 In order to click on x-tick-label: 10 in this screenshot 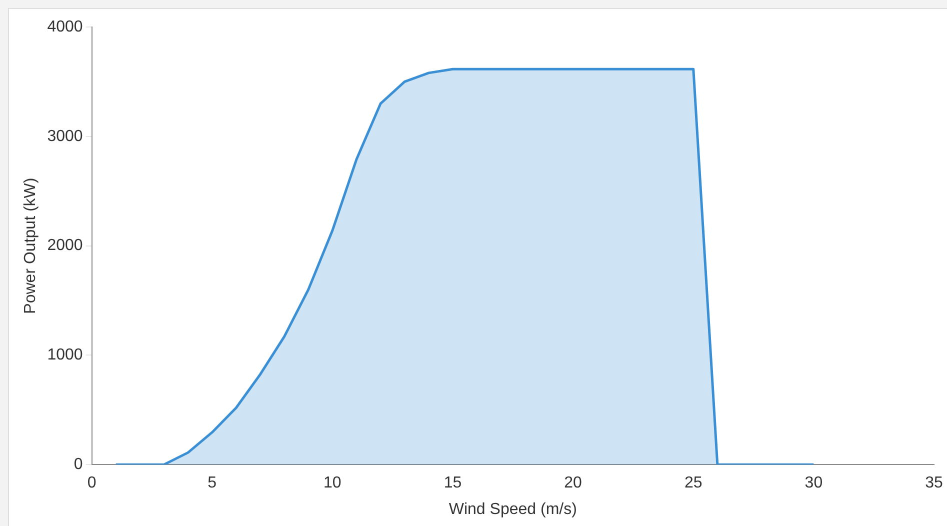, I will do `click(333, 483)`.